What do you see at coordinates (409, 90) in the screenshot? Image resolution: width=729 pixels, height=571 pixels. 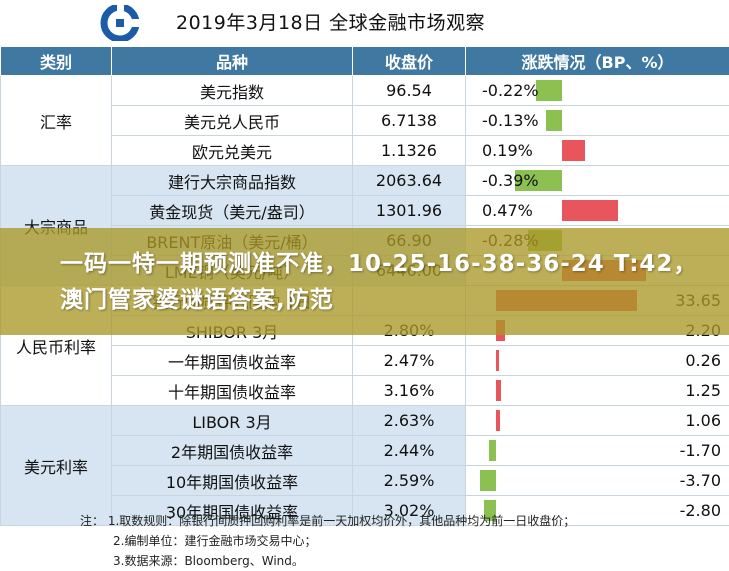 I see `close-price-cell: 96.54` at bounding box center [409, 90].